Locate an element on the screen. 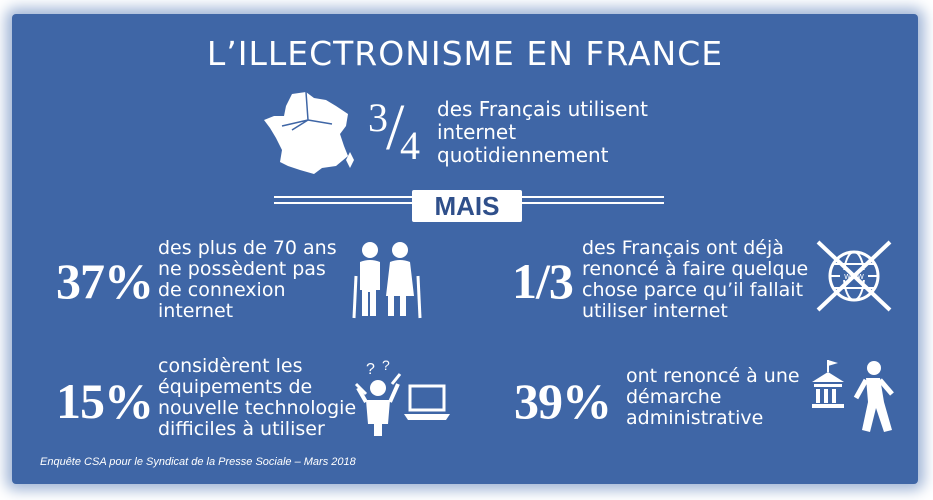  three-quarters-figure: 3 / 4 is located at coordinates (396, 130).